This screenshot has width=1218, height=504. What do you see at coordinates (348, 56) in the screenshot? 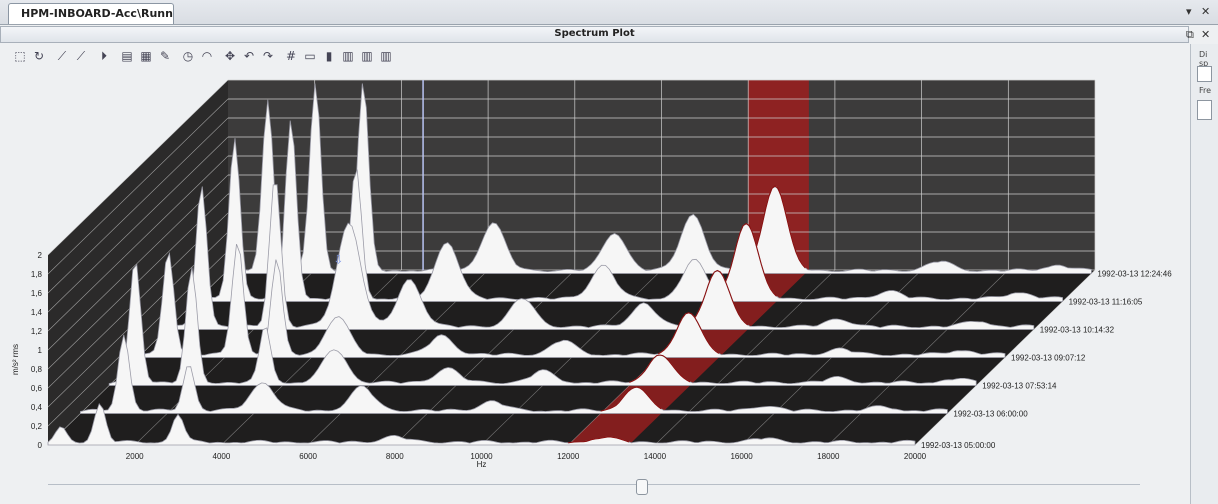
I see `bars-icon: ▥` at bounding box center [348, 56].